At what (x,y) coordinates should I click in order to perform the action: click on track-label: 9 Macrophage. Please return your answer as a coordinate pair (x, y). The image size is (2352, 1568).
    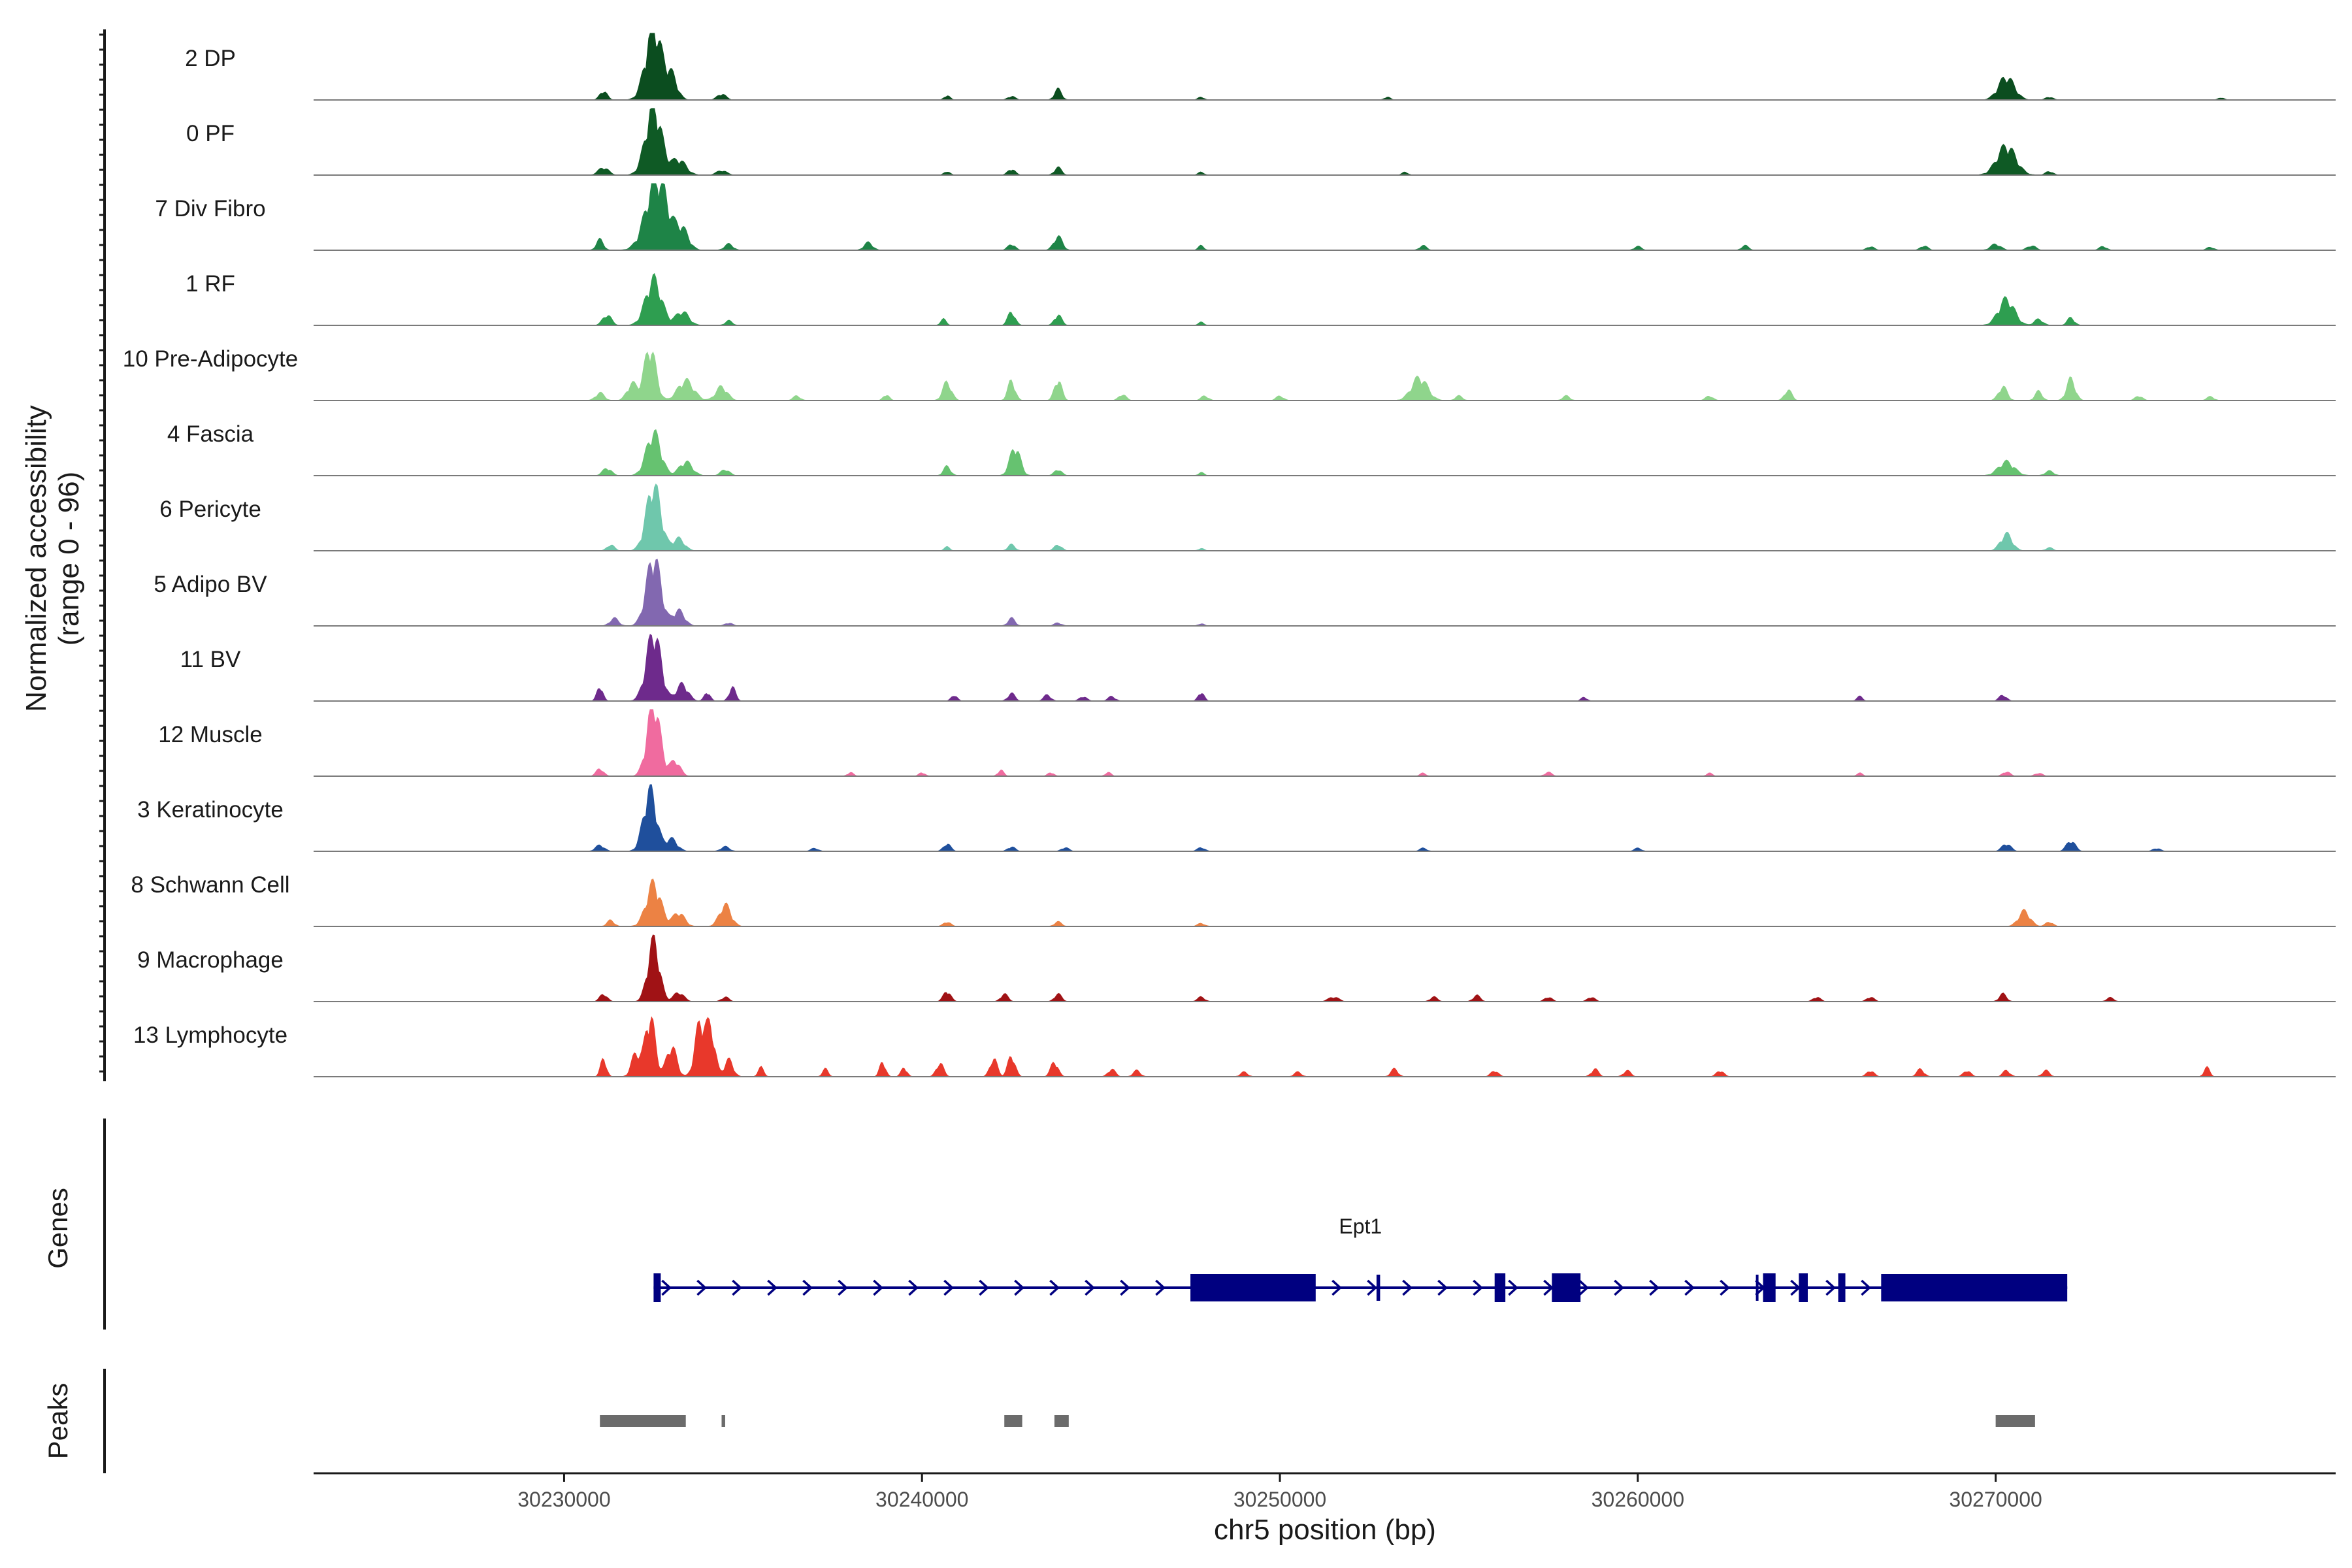
    Looking at the image, I should click on (210, 960).